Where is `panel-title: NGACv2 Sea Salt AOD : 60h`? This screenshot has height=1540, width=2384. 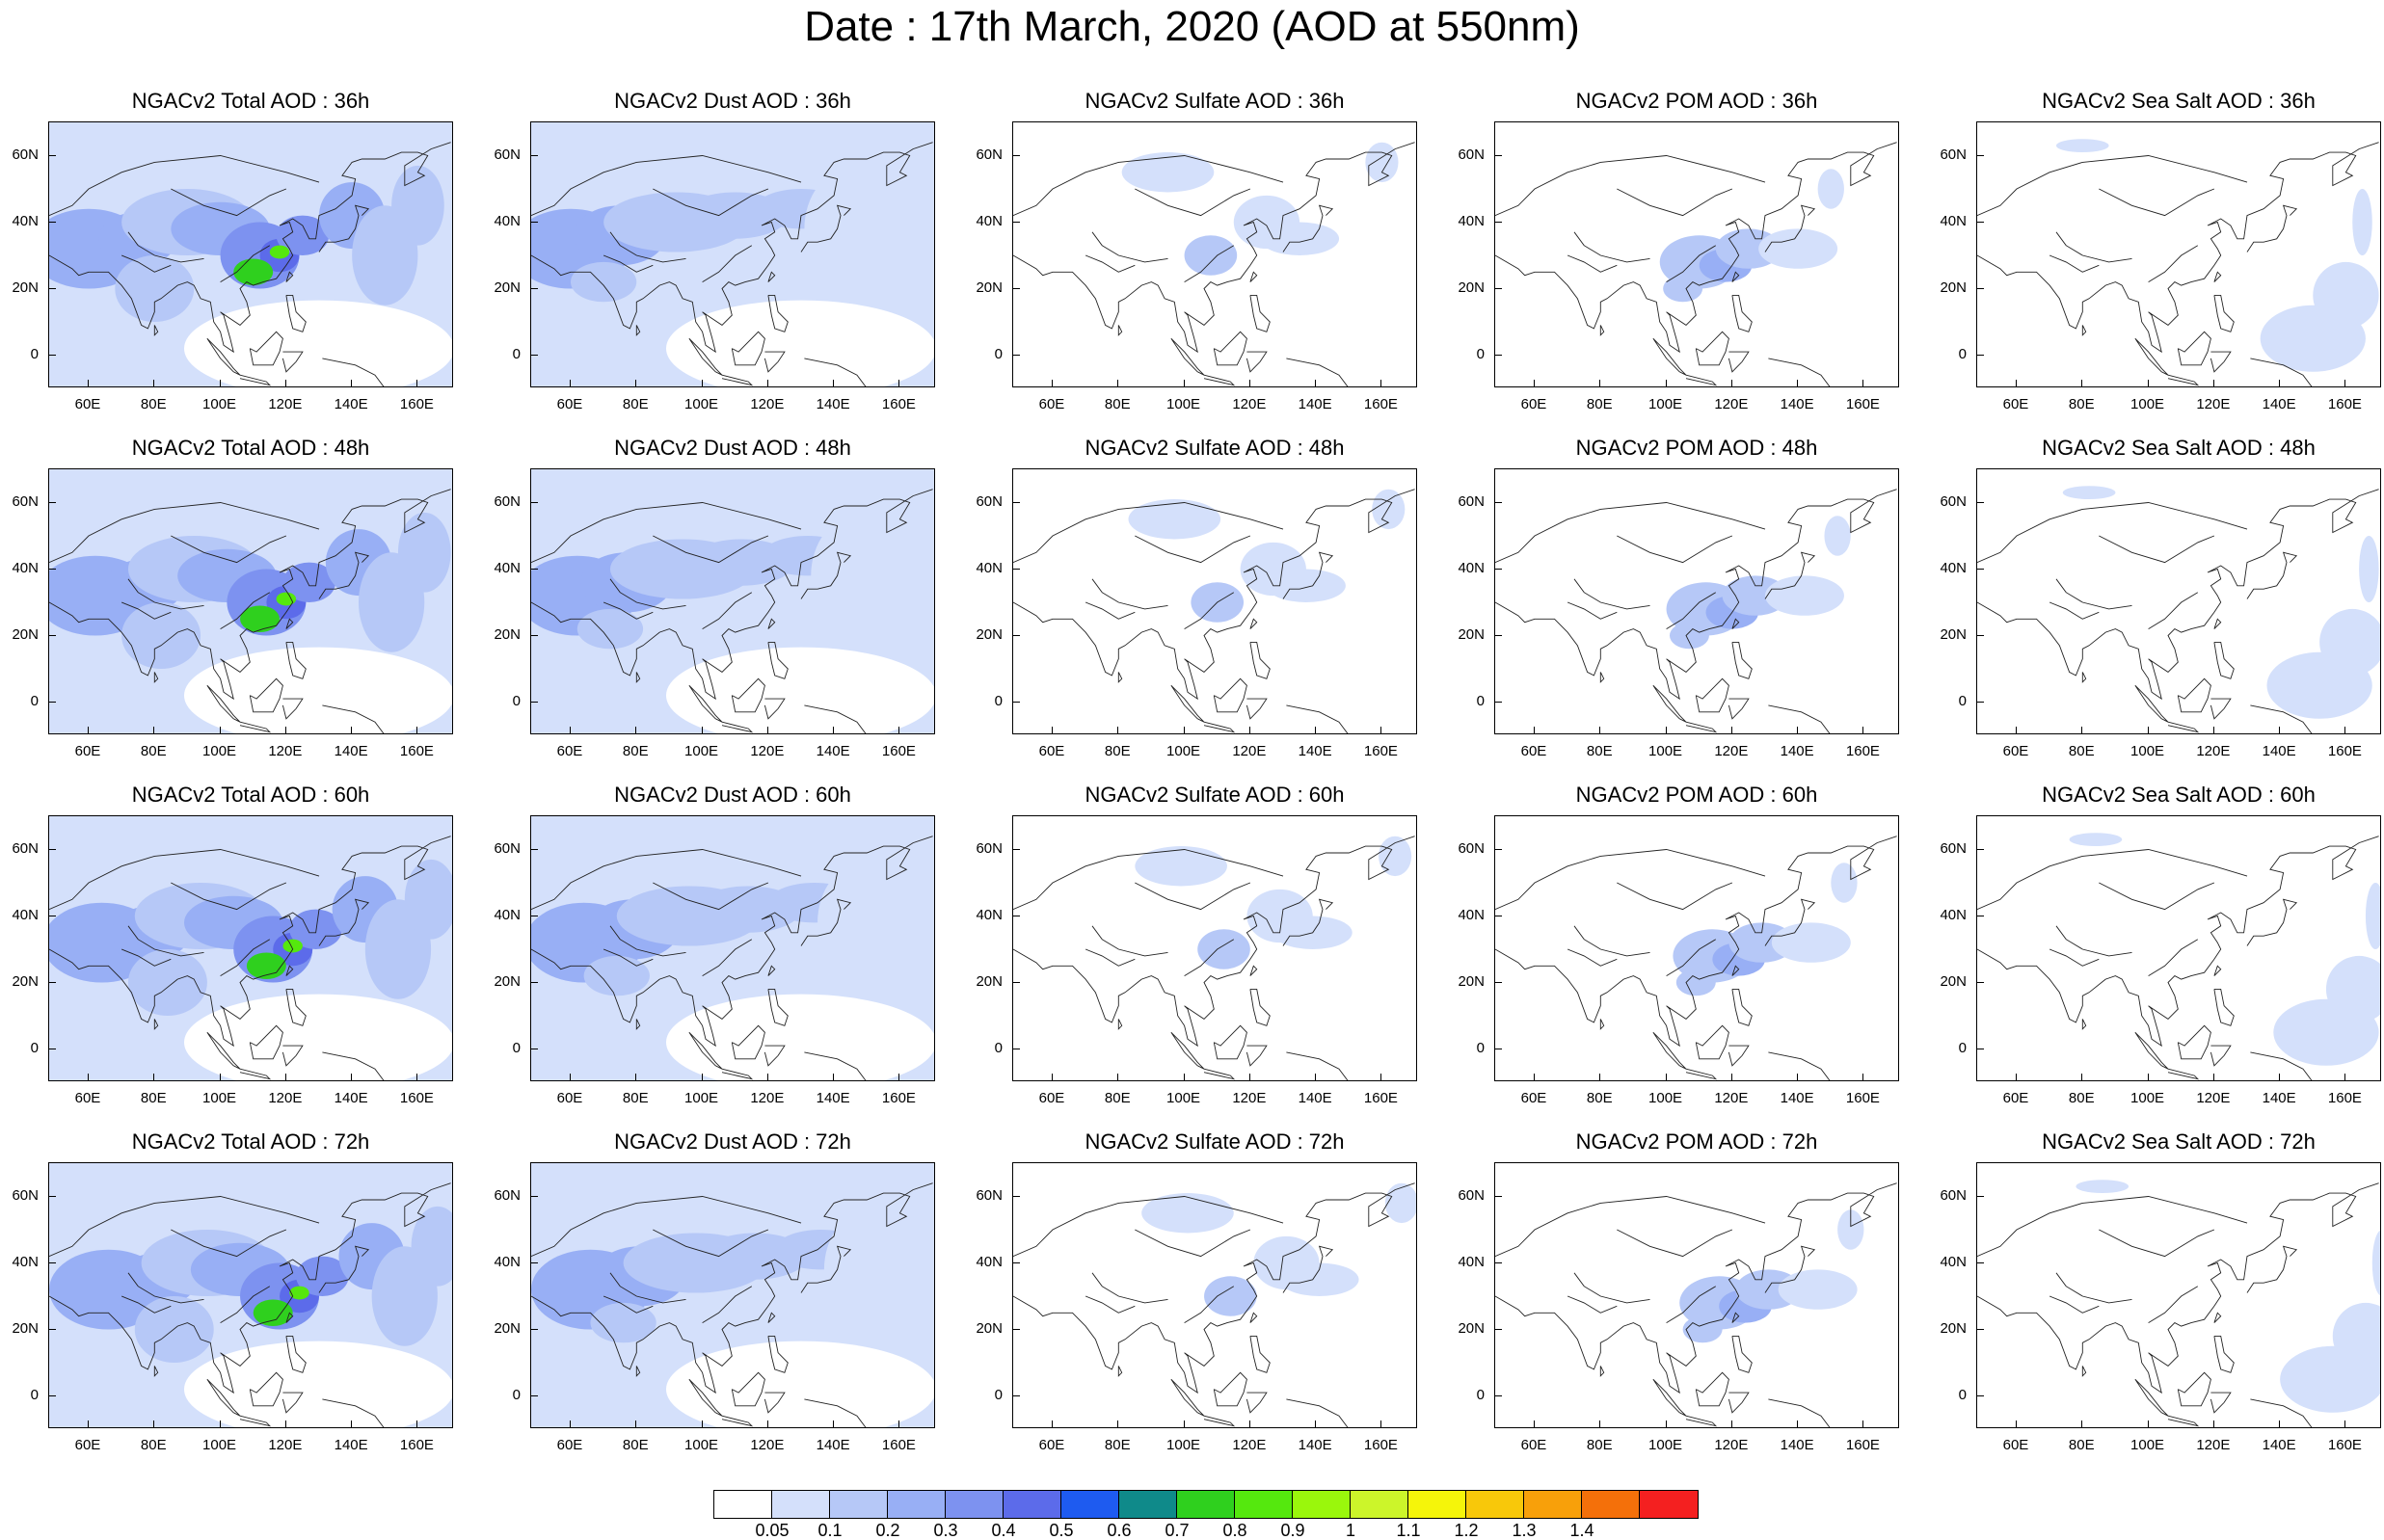
panel-title: NGACv2 Sea Salt AOD : 60h is located at coordinates (2179, 795).